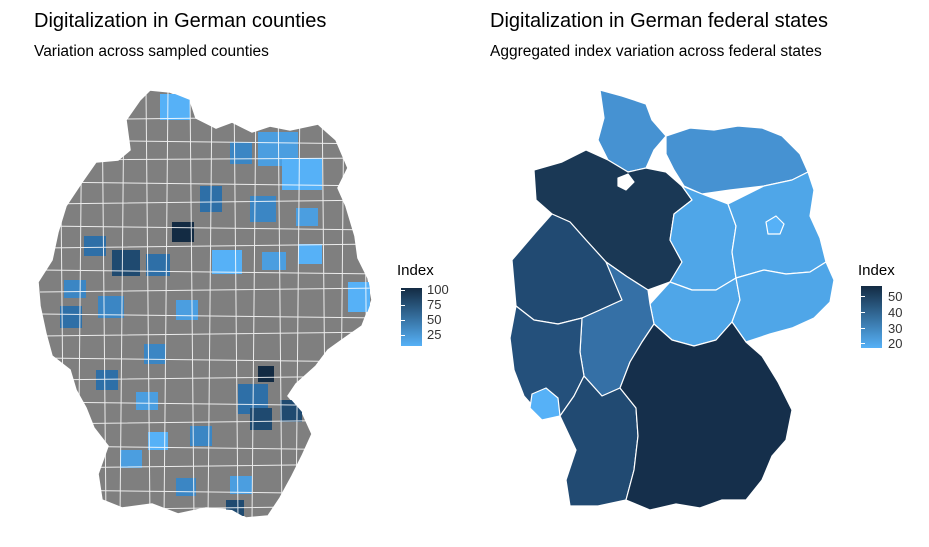  I want to click on county-legend-colorbar, so click(411, 317).